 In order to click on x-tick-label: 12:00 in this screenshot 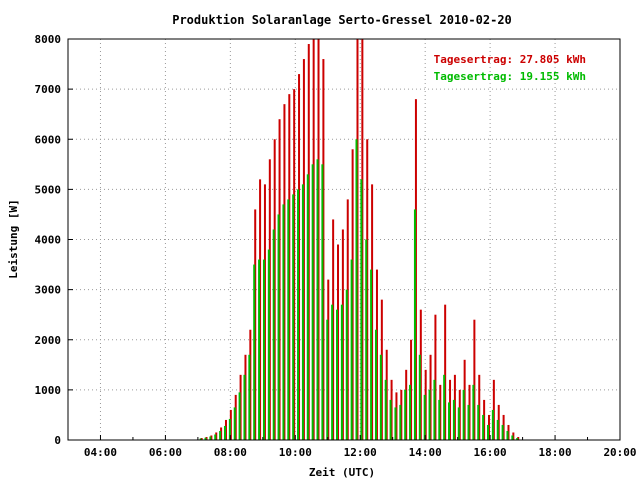, I will do `click(360, 452)`.